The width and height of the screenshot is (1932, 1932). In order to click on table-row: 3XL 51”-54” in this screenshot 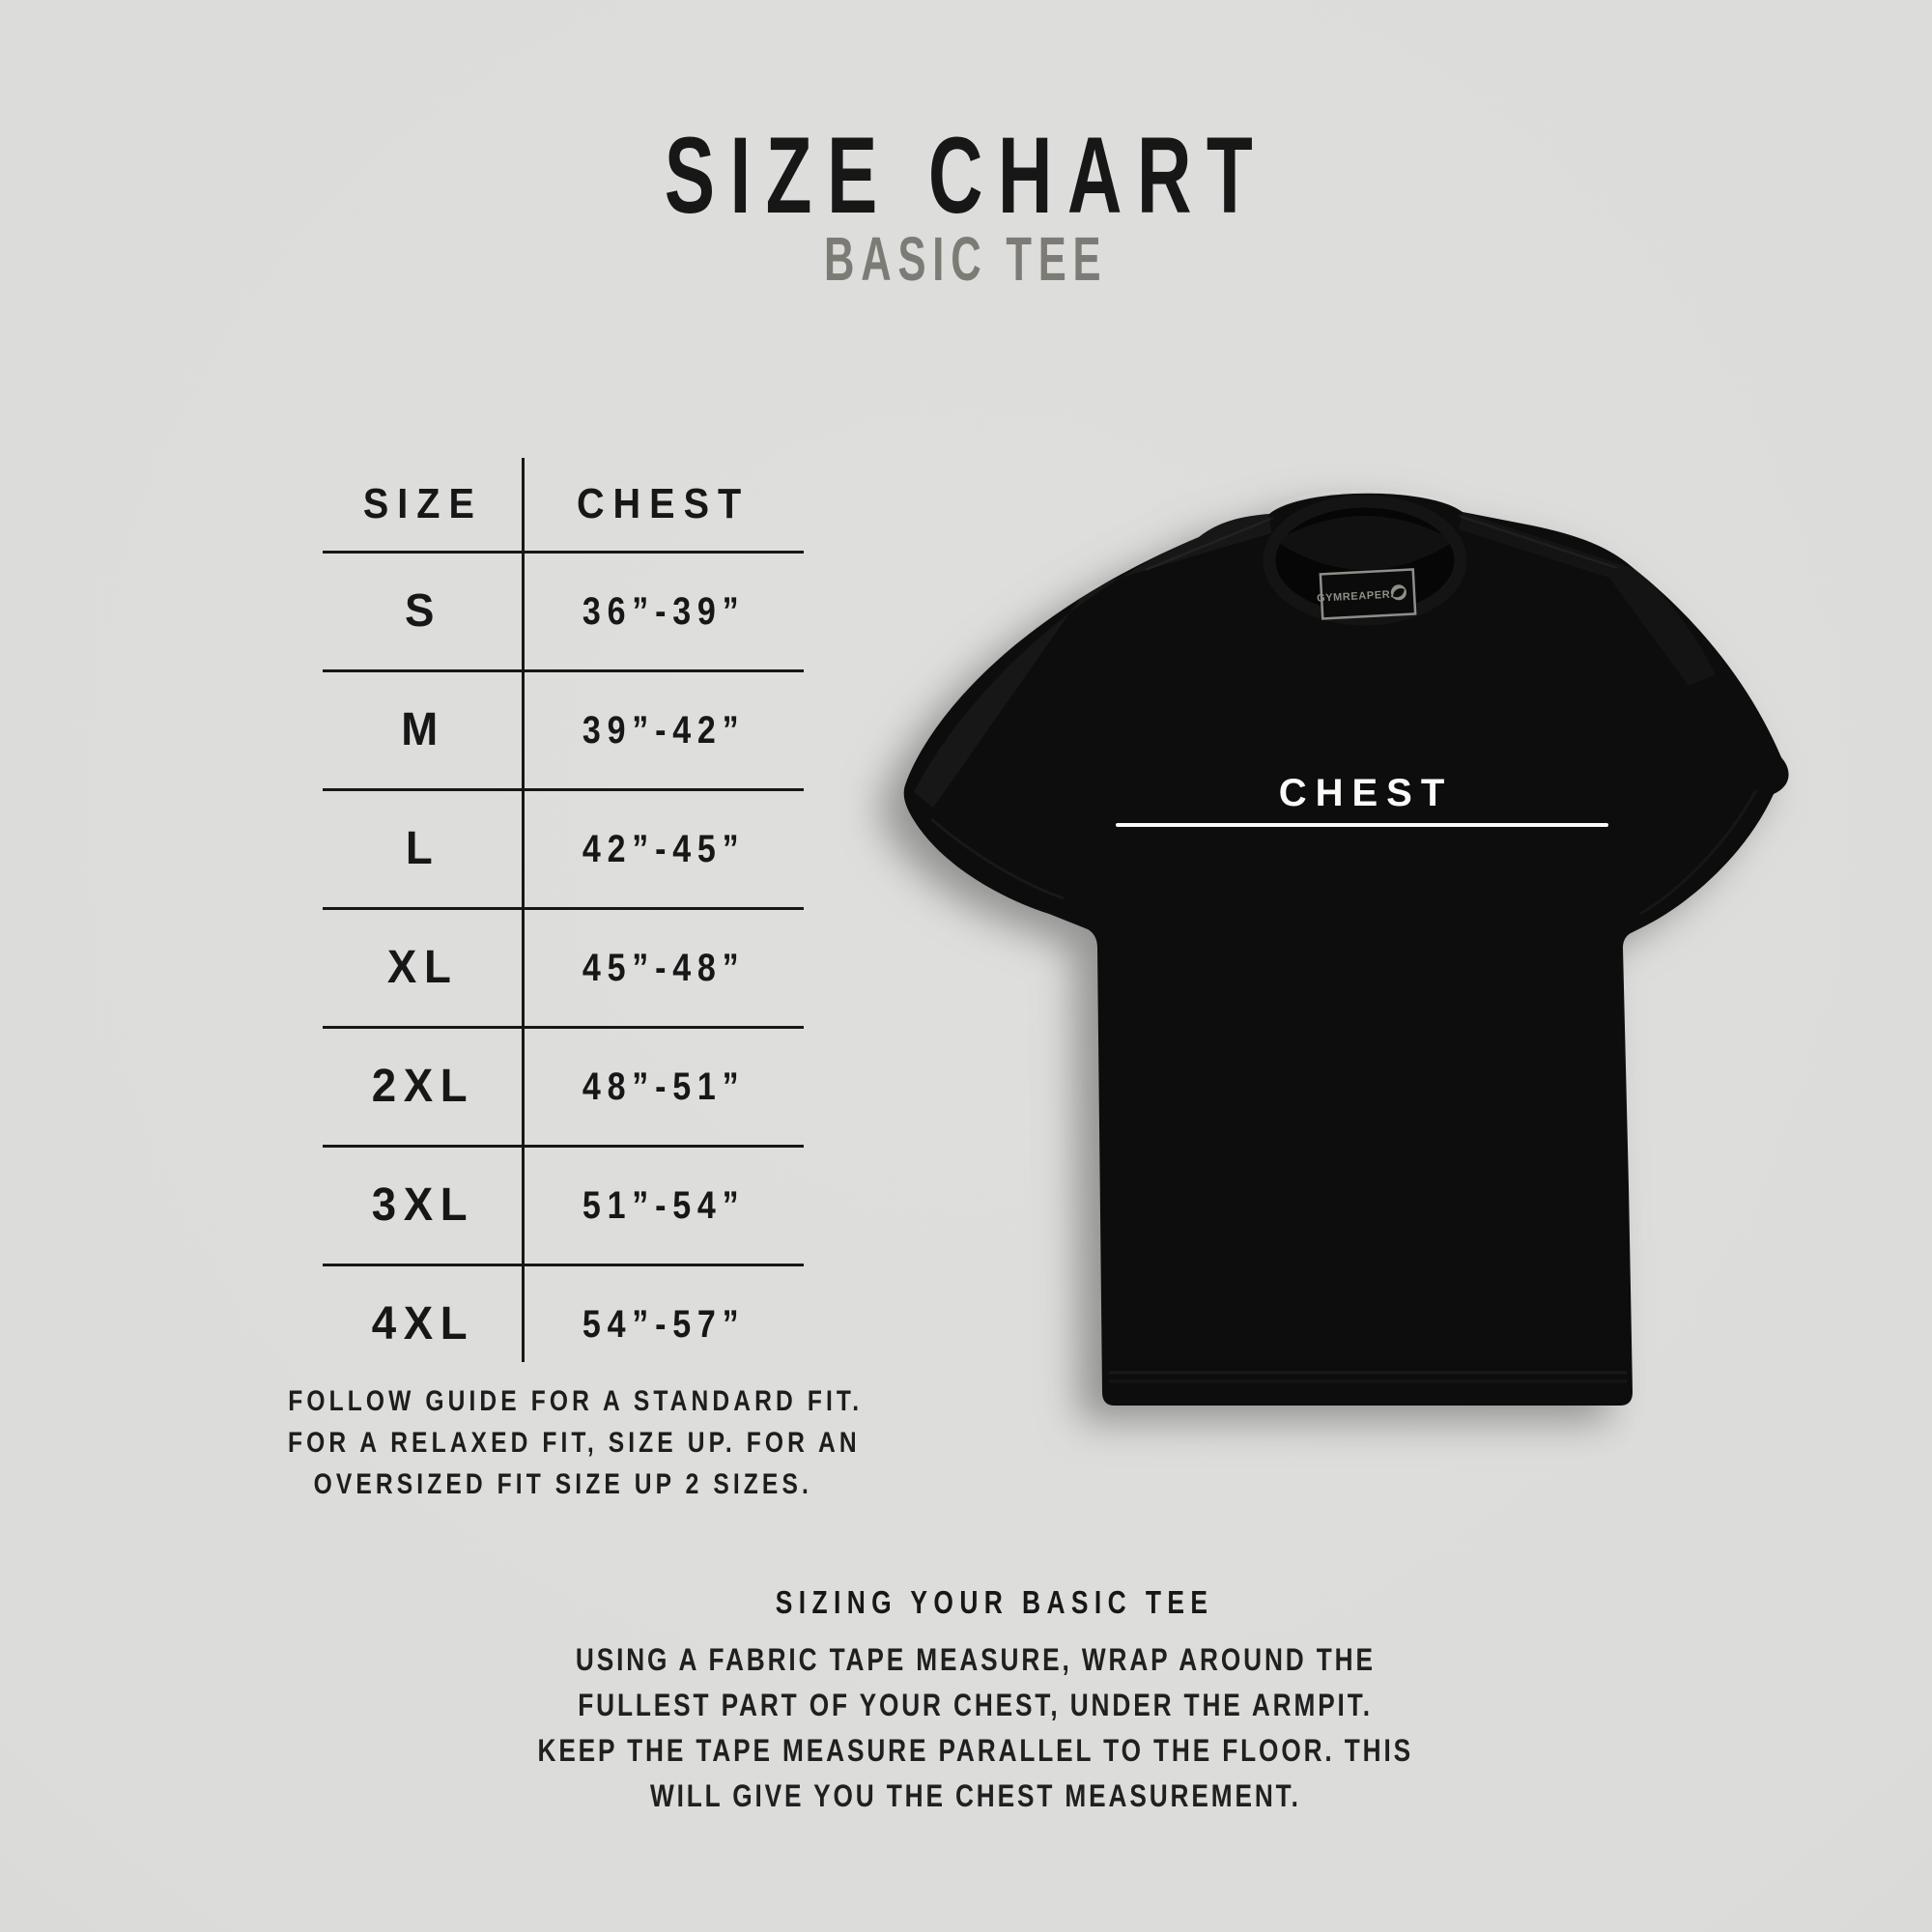, I will do `click(563, 1207)`.